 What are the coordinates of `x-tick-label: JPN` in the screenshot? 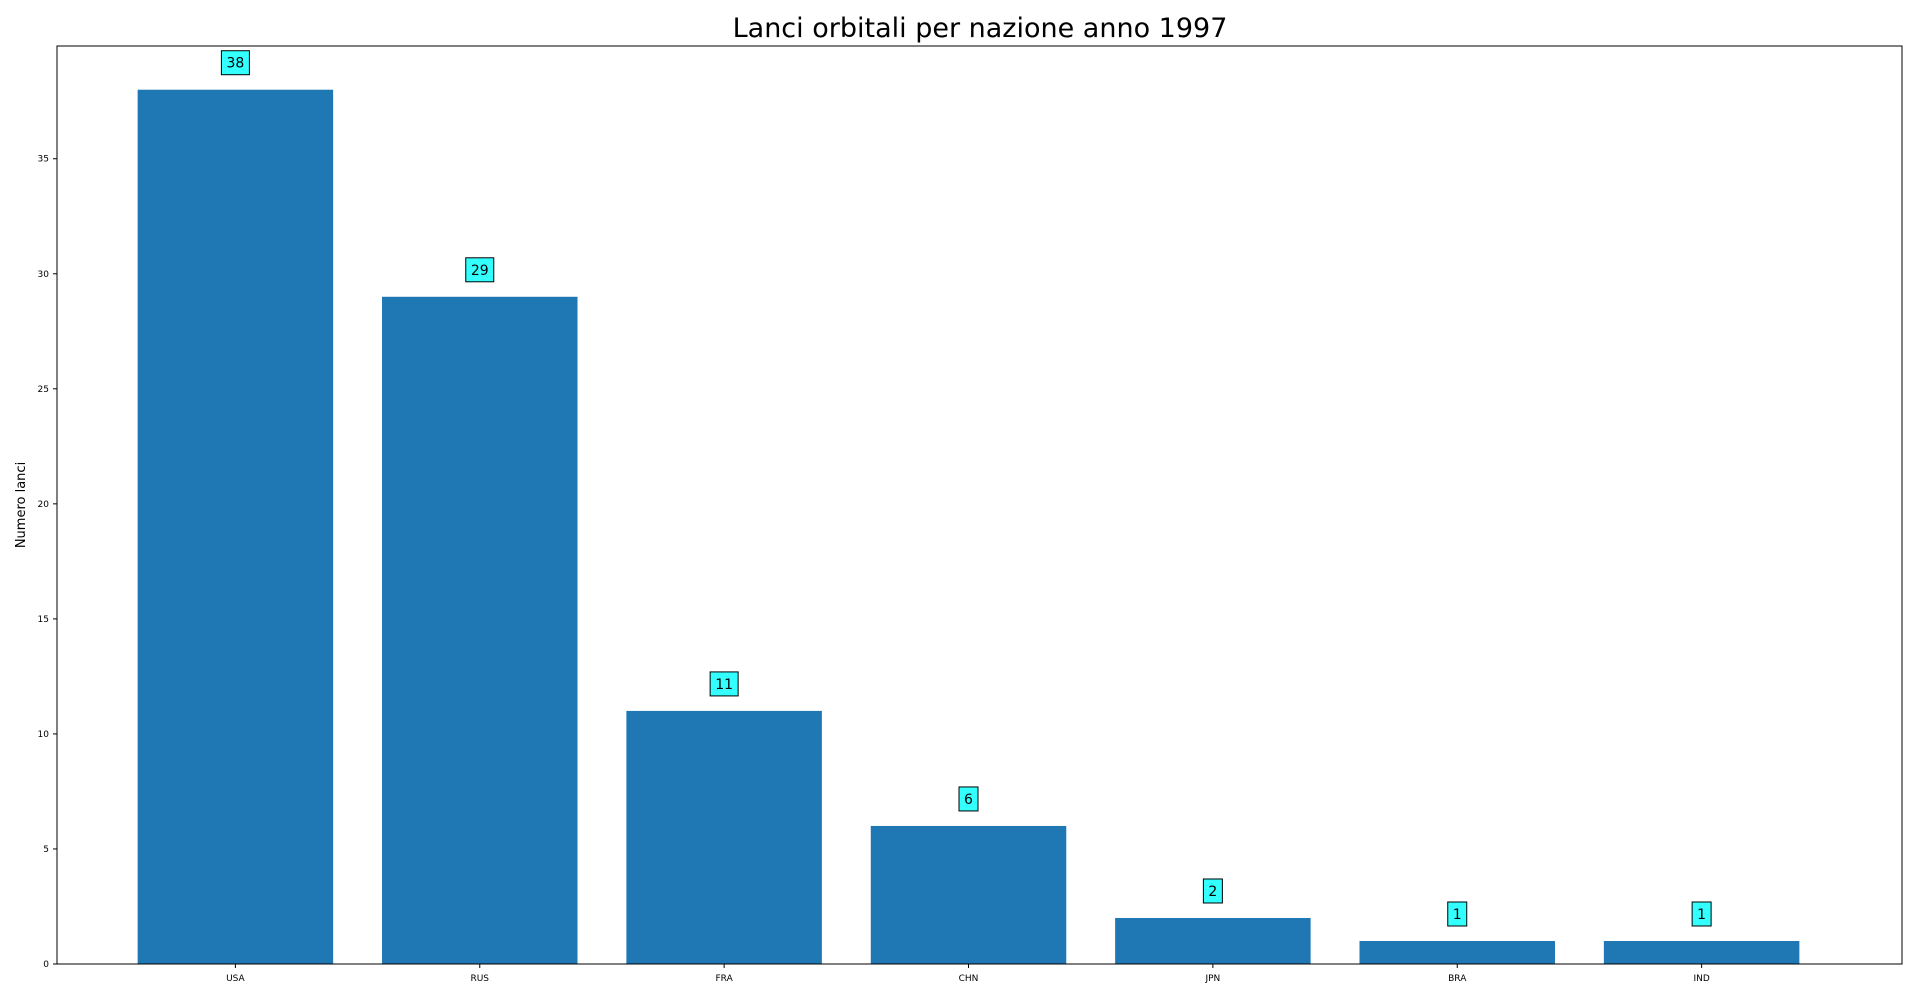 It's located at (1212, 979).